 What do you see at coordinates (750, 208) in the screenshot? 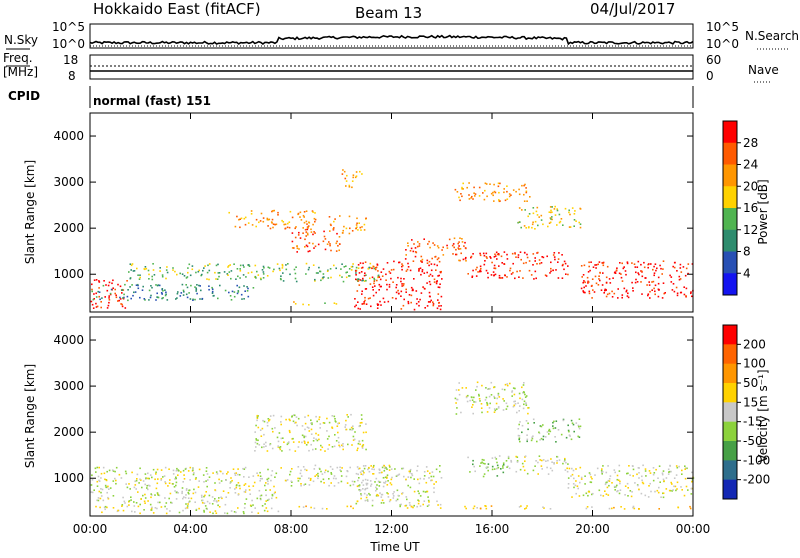
I see `colorbar-tick-label: 16` at bounding box center [750, 208].